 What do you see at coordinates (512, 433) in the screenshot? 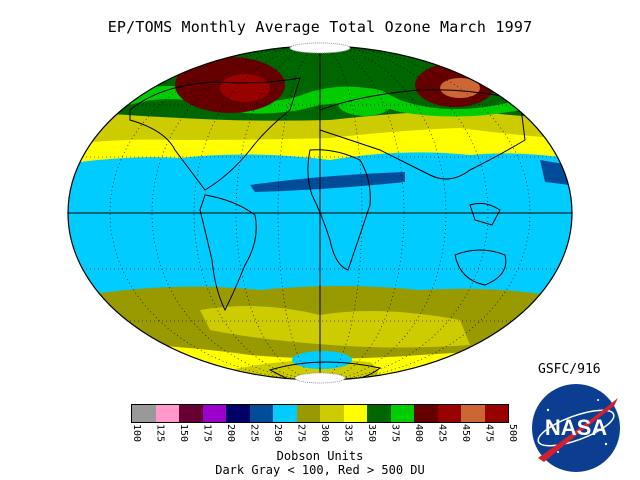
I see `scale-tick-label: 500` at bounding box center [512, 433].